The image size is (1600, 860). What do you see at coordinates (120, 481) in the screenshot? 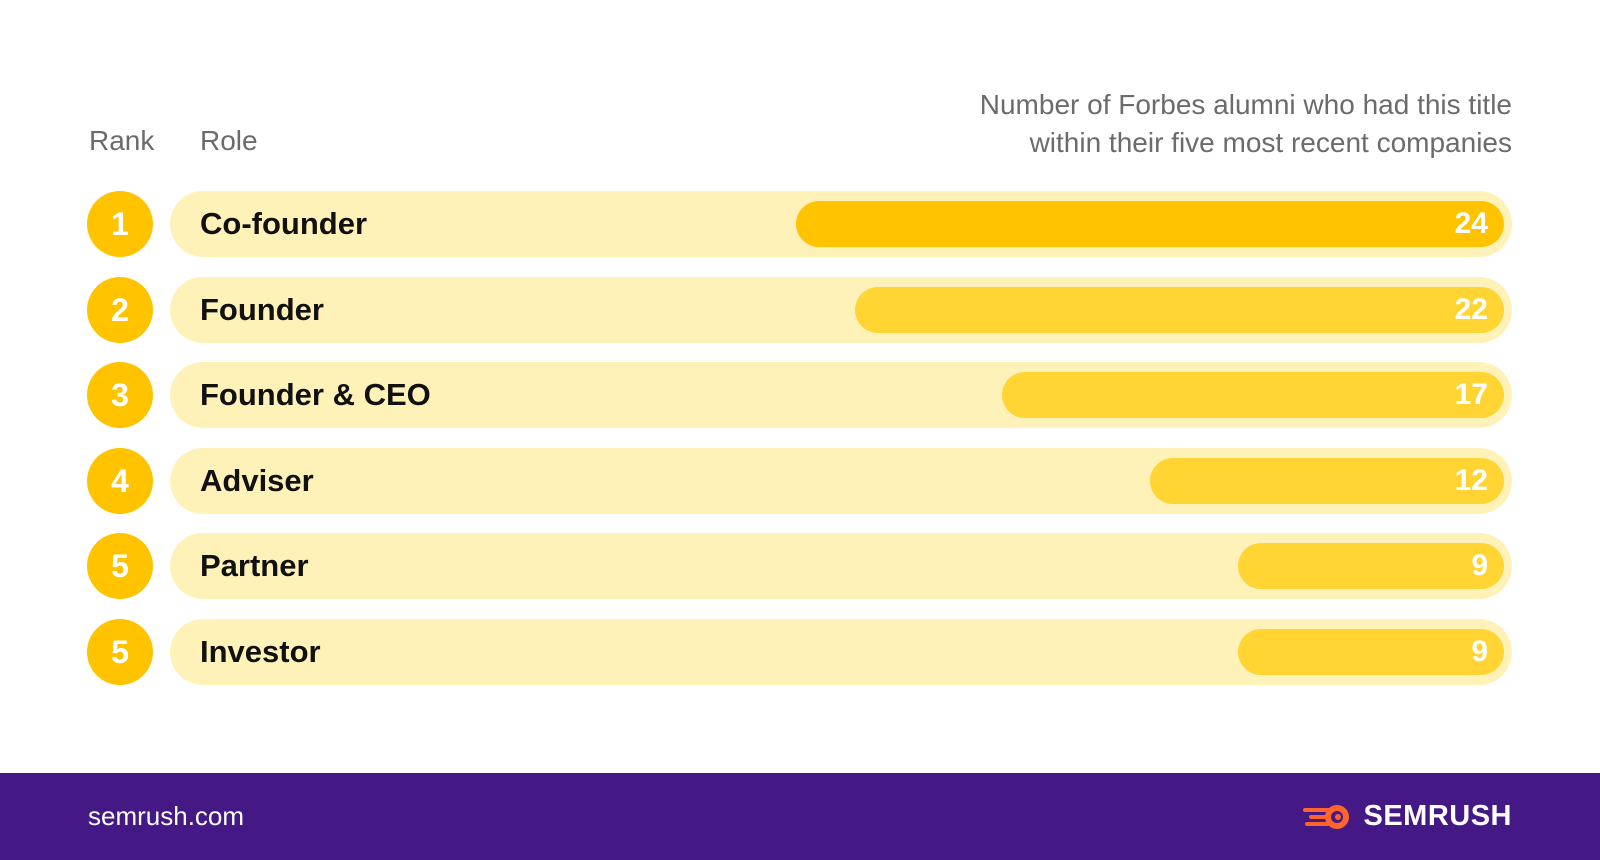
I see `rank-circle: 4` at bounding box center [120, 481].